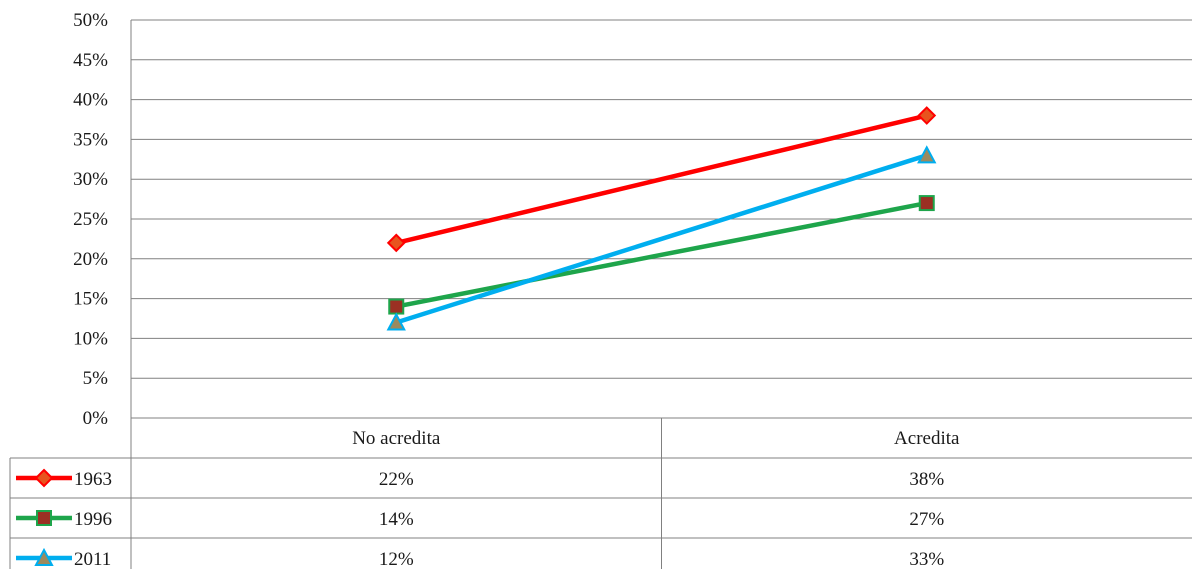 The image size is (1192, 569). Describe the element at coordinates (90, 299) in the screenshot. I see `y-tick-label: 15%` at that location.